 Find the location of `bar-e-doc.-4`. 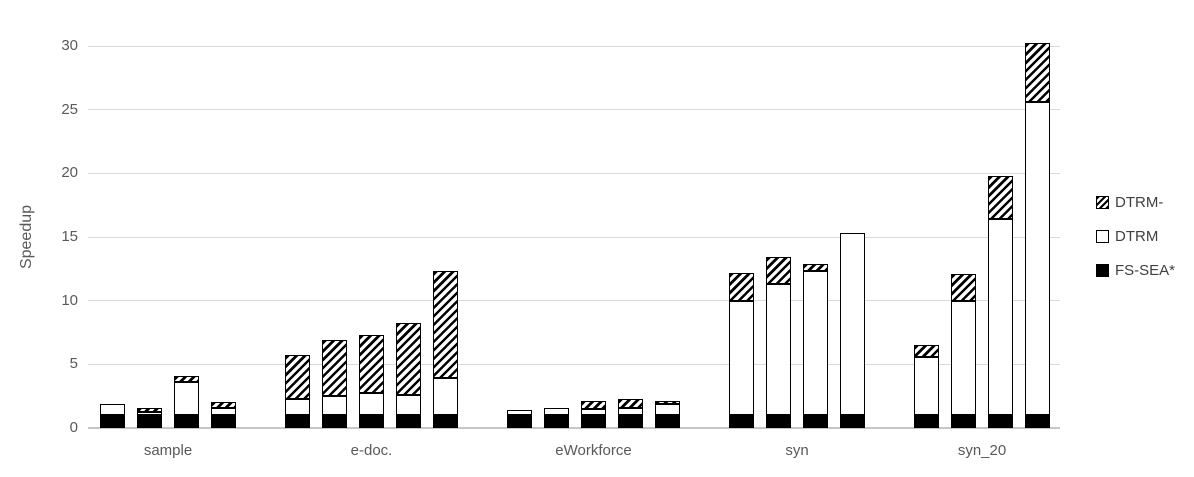

bar-e-doc.-4 is located at coordinates (408, 375).